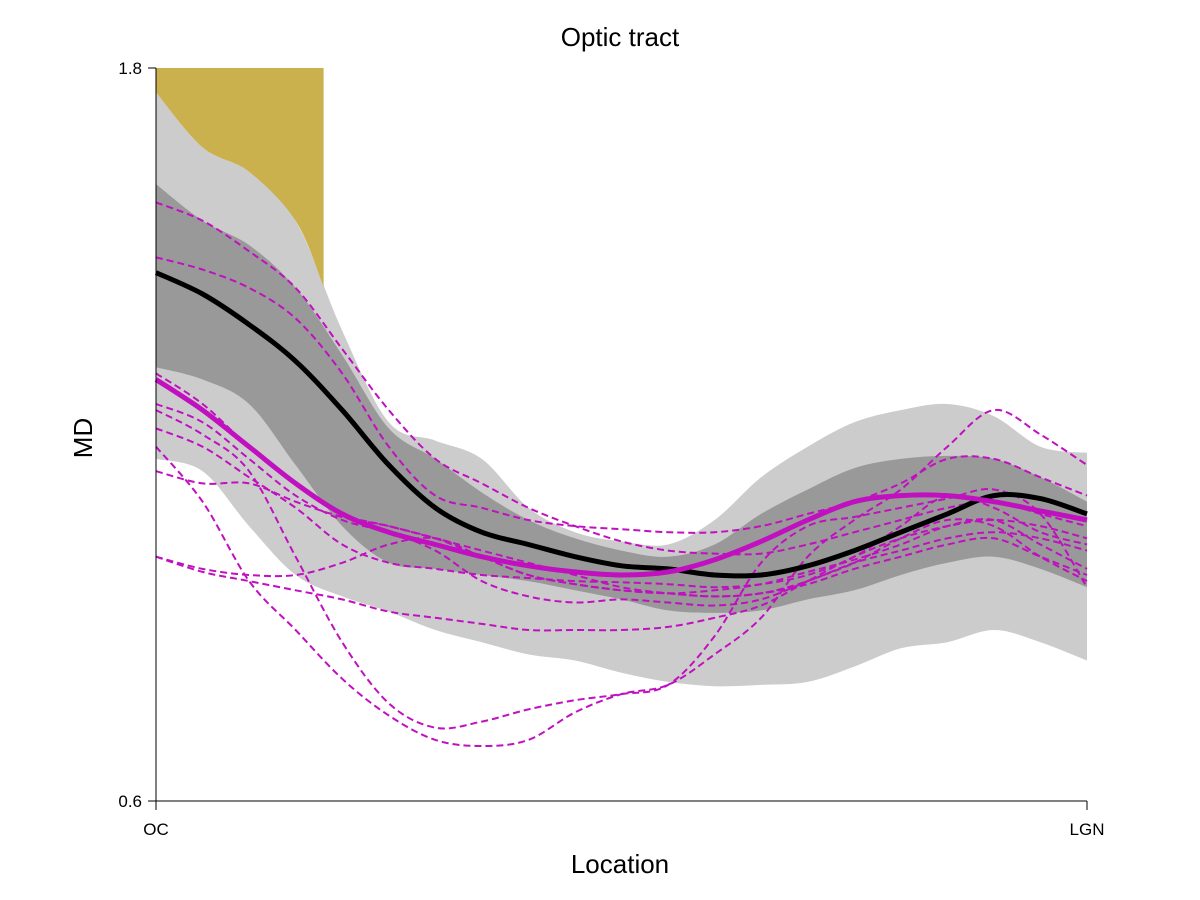 The height and width of the screenshot is (900, 1200). What do you see at coordinates (1087, 829) in the screenshot?
I see `x-tick-label-right: LGN` at bounding box center [1087, 829].